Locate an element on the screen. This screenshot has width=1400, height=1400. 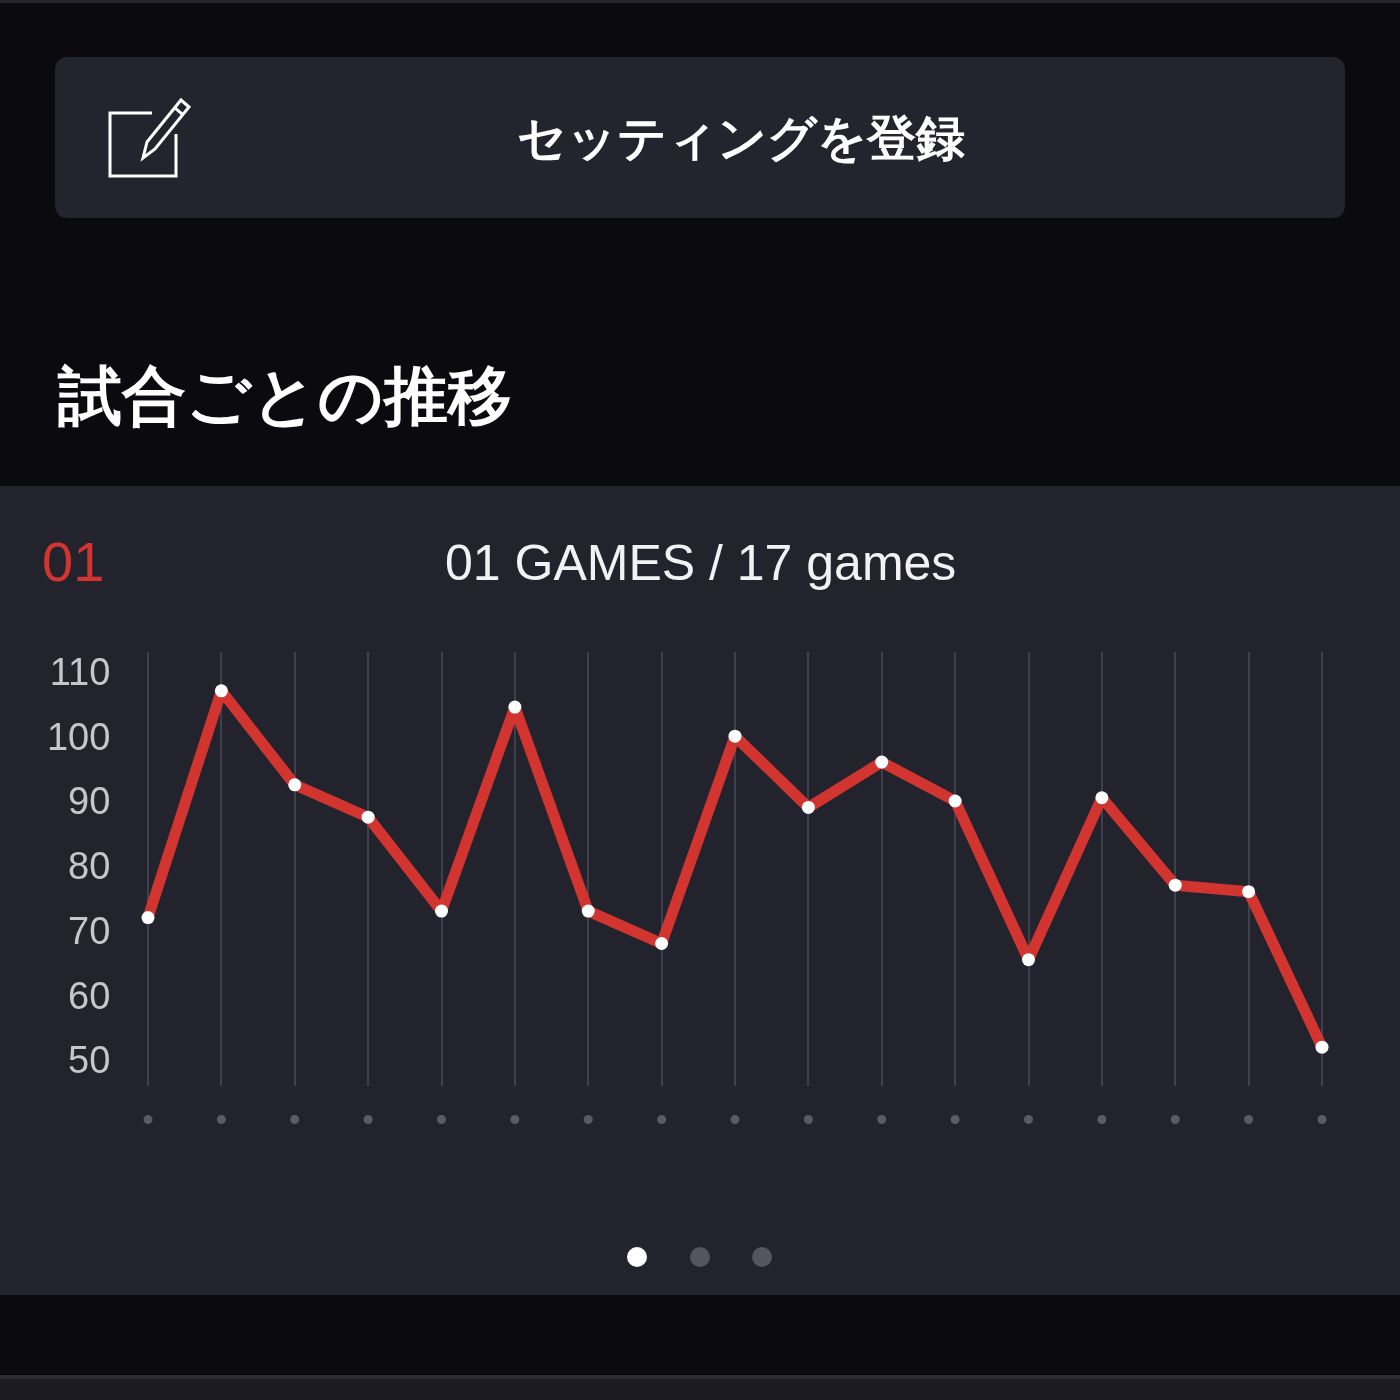
text: 01 is located at coordinates (73, 561).